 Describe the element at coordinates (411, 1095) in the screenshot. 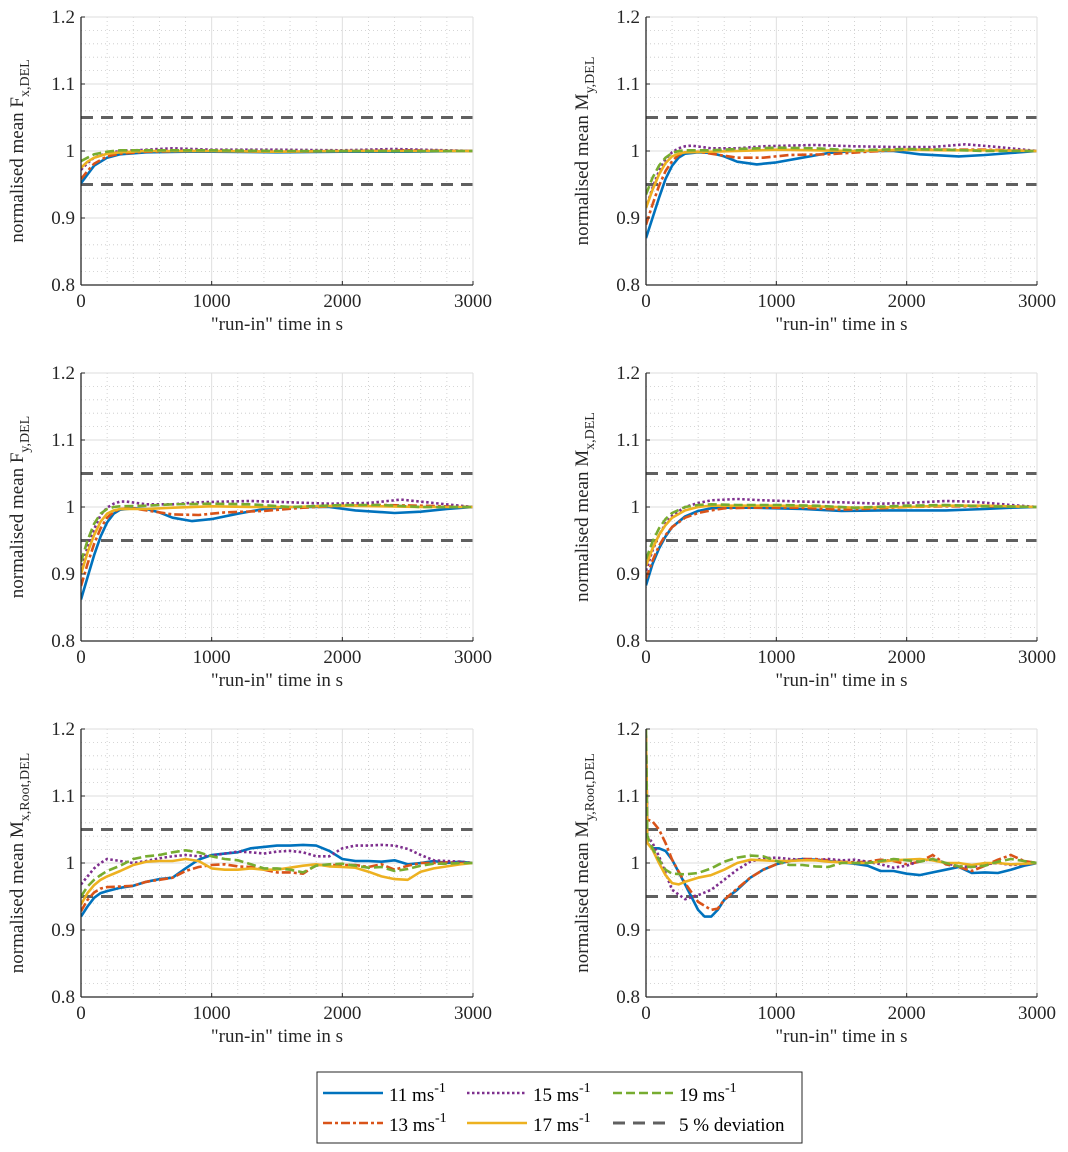

I see `legend-label-text: 11 ms` at that location.